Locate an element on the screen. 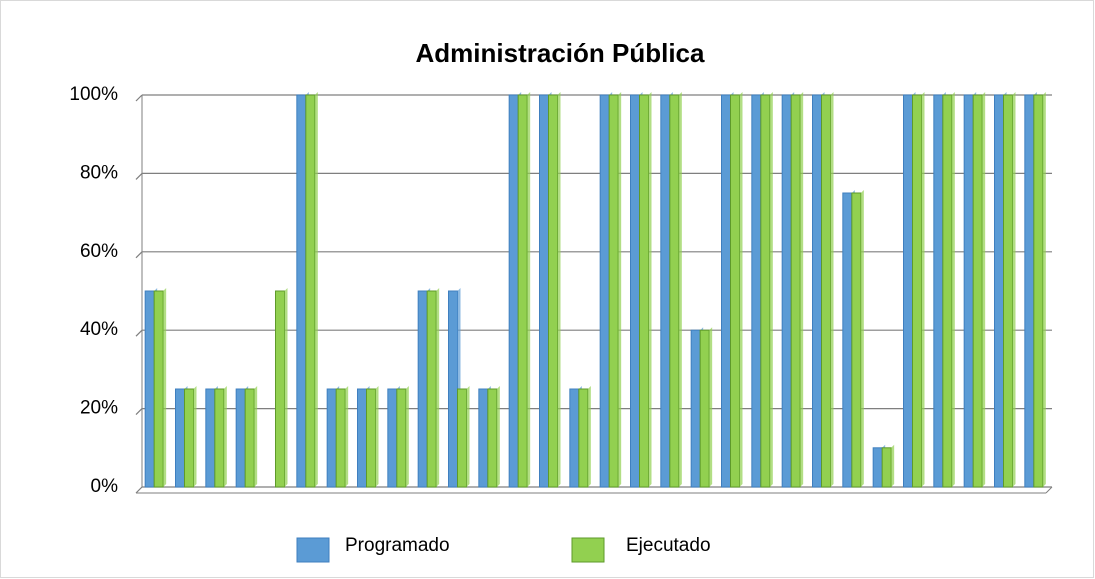  chart-title: Administración Pública is located at coordinates (560, 53).